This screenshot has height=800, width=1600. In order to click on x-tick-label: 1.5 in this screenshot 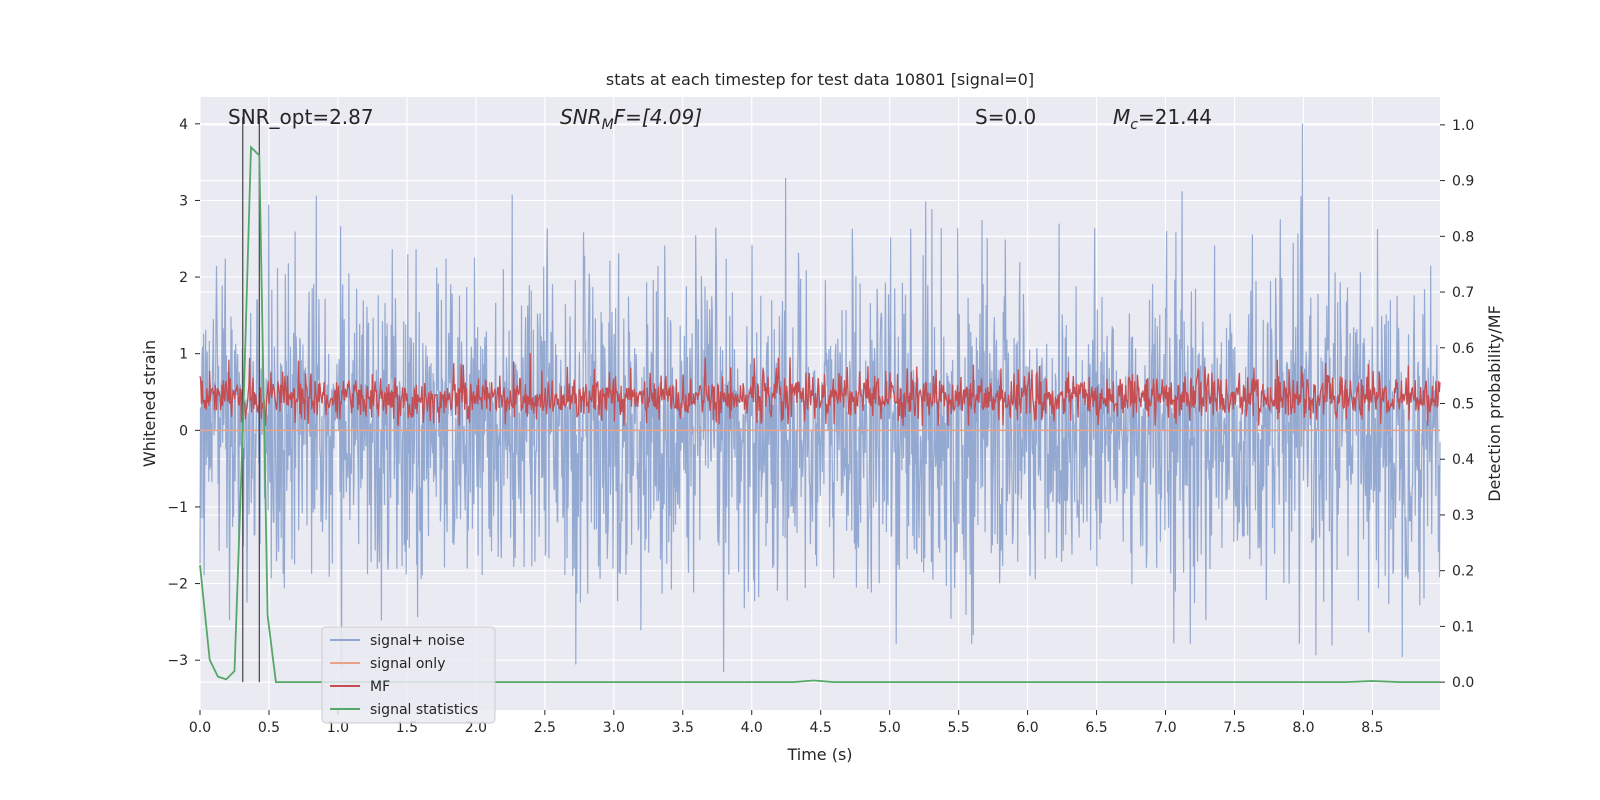, I will do `click(407, 728)`.